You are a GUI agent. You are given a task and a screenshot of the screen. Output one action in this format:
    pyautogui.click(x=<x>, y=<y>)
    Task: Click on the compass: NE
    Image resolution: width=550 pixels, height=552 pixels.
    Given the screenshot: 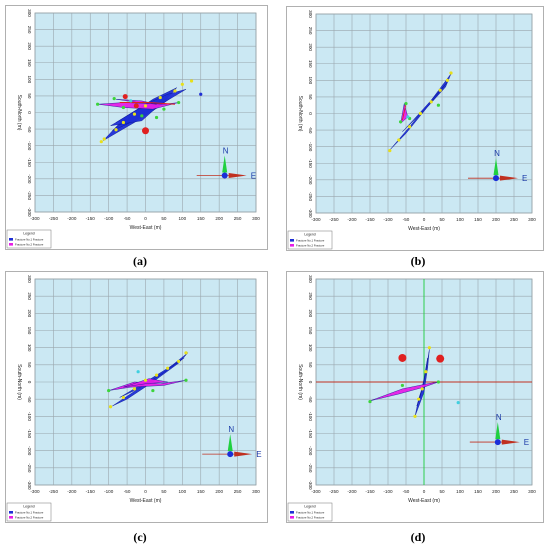 What is the action you would take?
    pyautogui.click(x=497, y=166)
    